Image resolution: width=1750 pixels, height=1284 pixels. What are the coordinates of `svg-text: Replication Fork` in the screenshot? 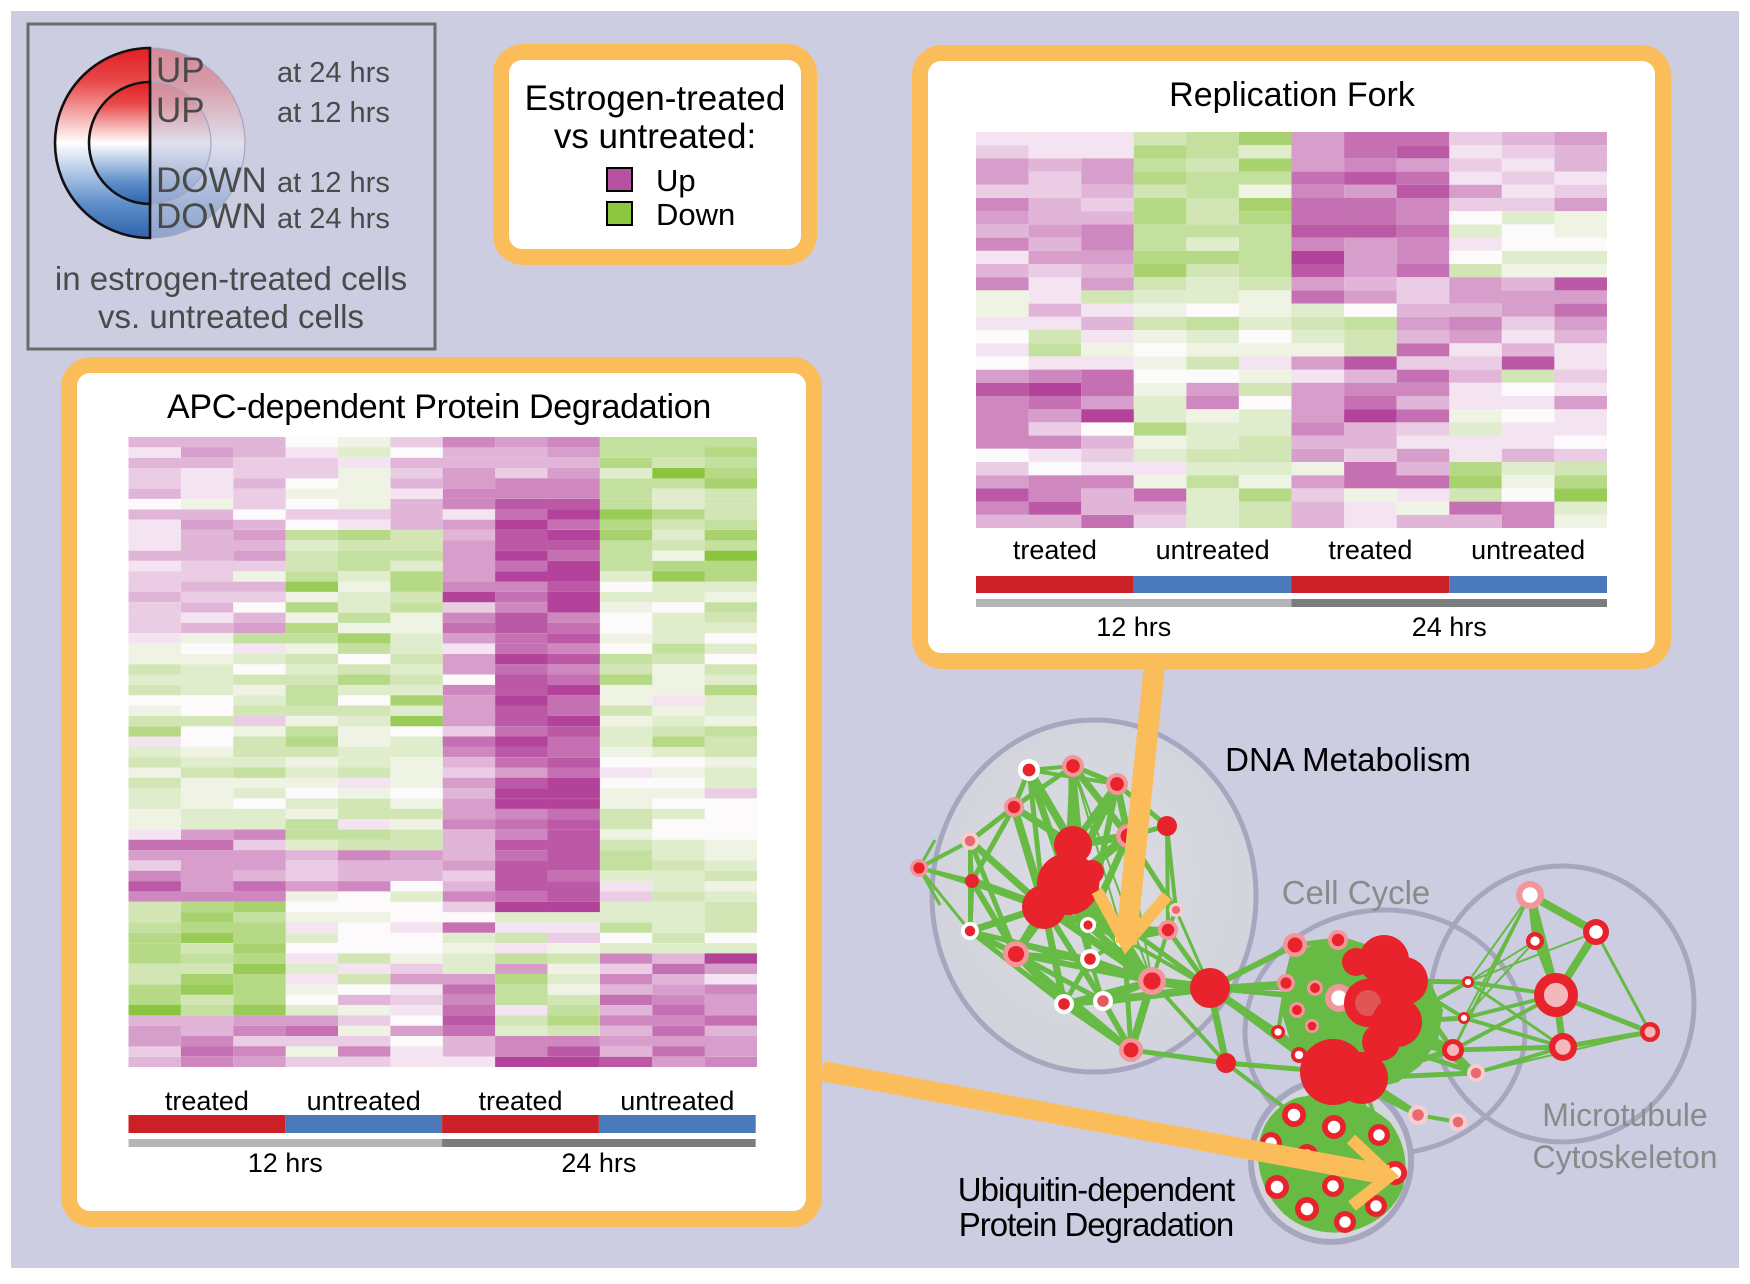 It's located at (1292, 95).